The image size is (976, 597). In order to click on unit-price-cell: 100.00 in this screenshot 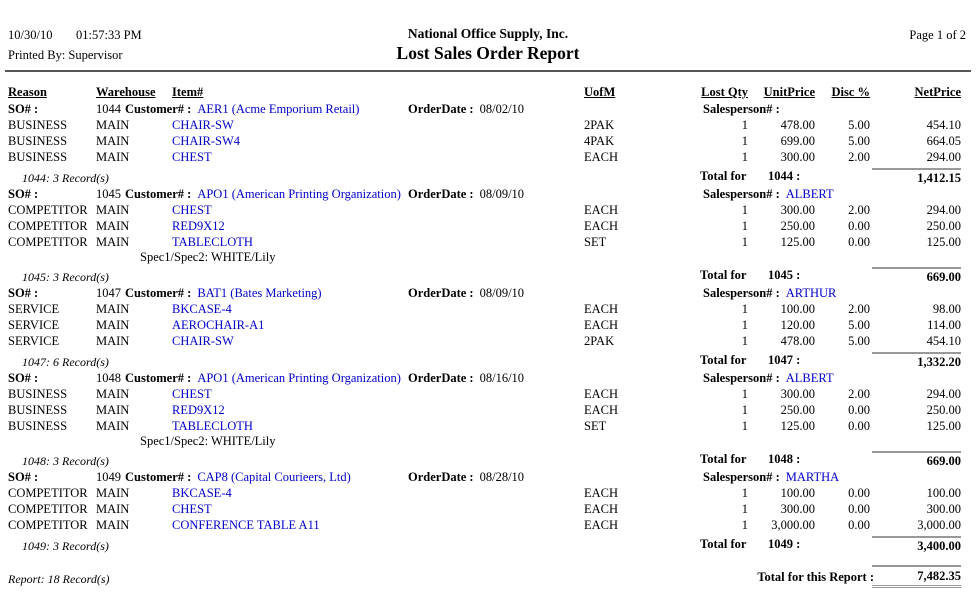, I will do `click(797, 493)`.